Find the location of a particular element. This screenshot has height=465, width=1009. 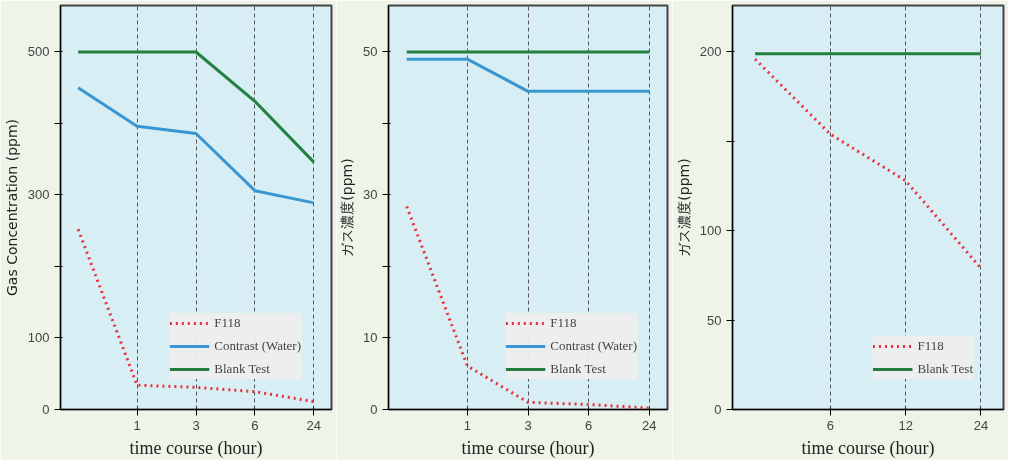

y-tick-label: 30 is located at coordinates (370, 195).